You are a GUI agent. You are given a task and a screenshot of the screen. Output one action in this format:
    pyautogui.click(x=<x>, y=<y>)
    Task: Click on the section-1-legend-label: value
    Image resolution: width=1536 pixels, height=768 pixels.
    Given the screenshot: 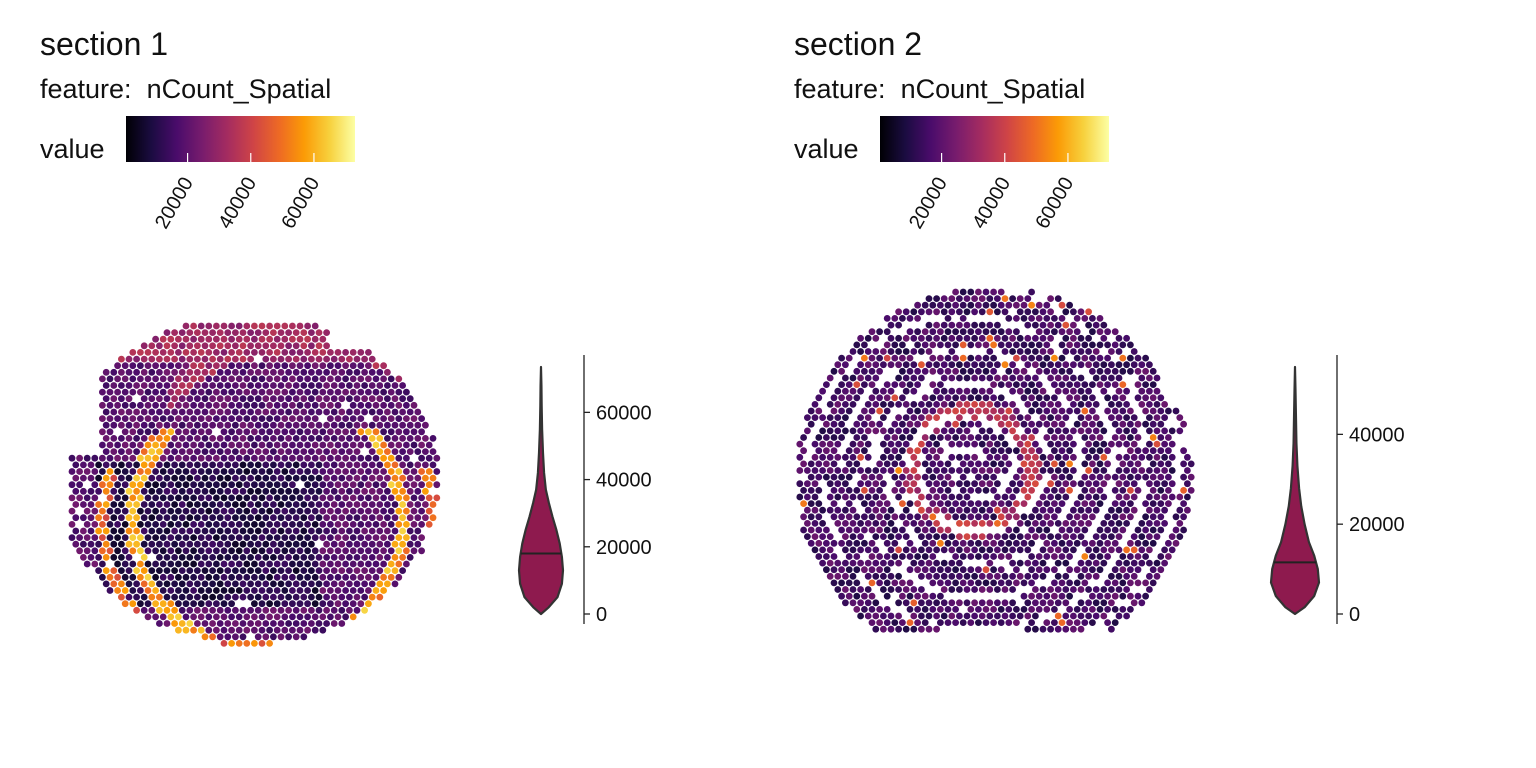 What is the action you would take?
    pyautogui.click(x=72, y=149)
    